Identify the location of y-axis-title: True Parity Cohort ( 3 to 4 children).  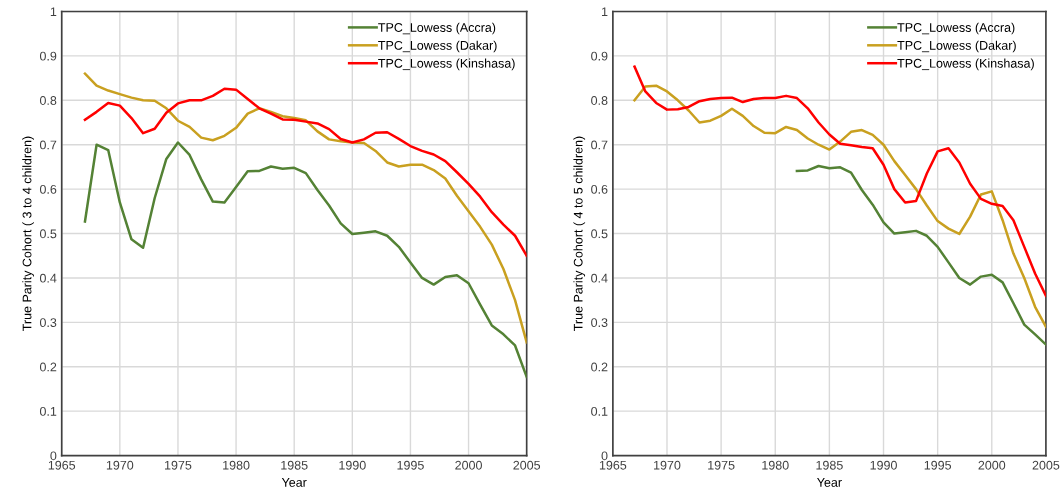
(28, 233).